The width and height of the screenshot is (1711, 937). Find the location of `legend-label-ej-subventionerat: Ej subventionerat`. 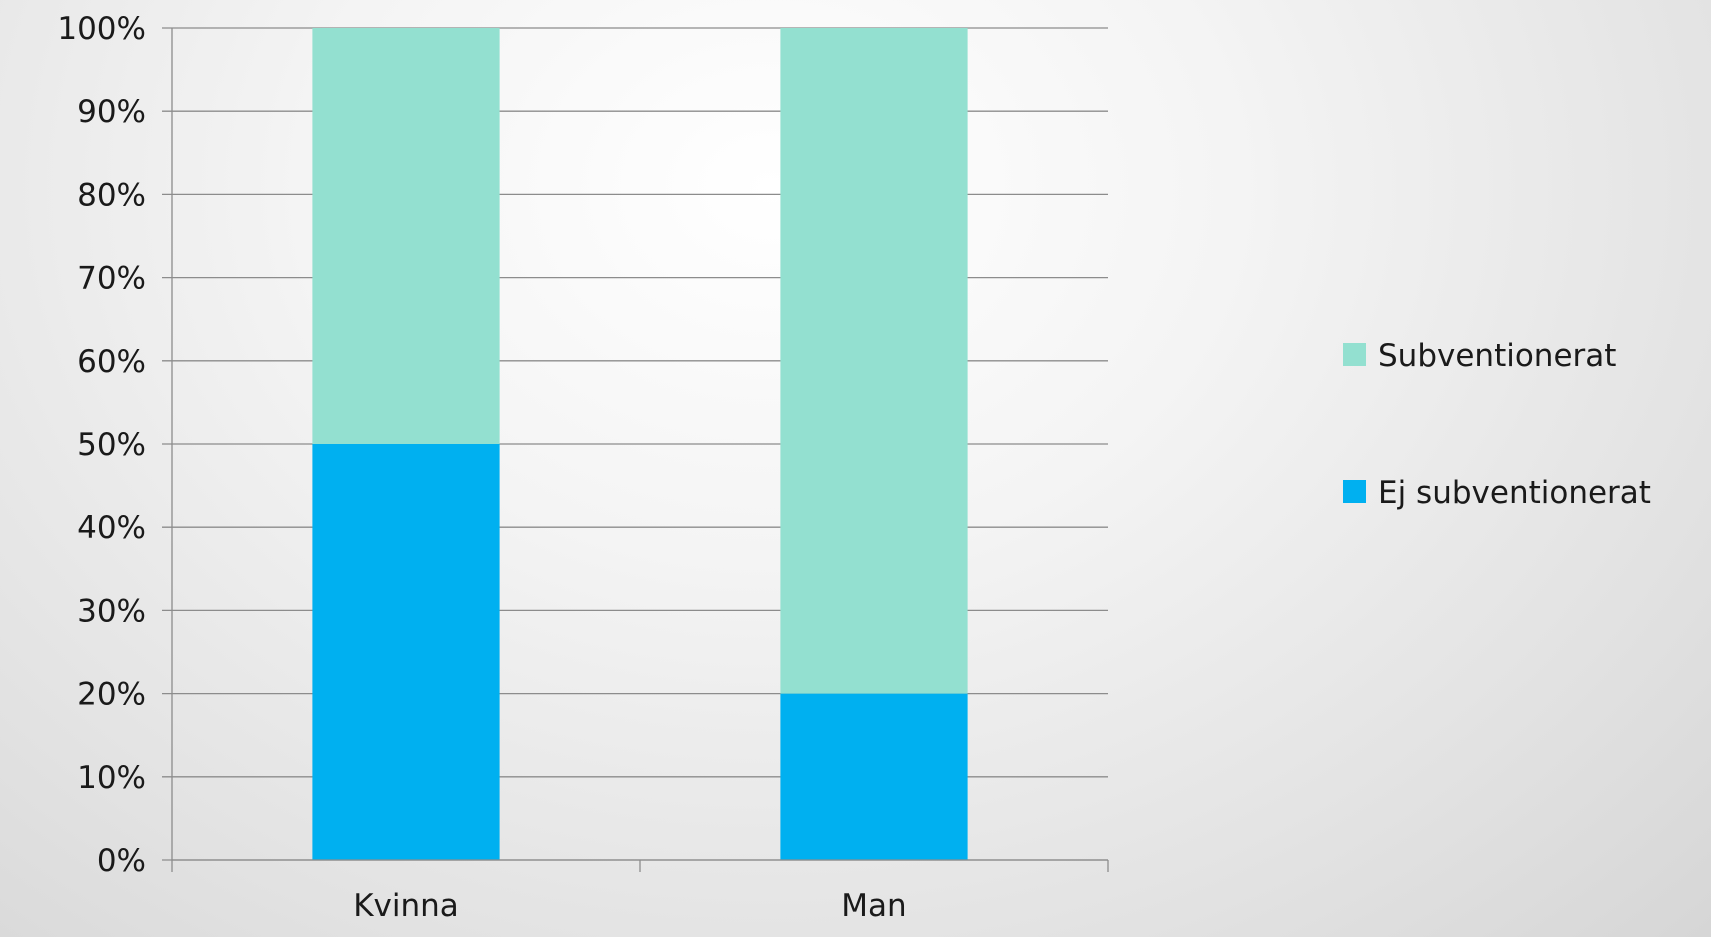

legend-label-ej-subventionerat: Ej subventionerat is located at coordinates (1514, 493).